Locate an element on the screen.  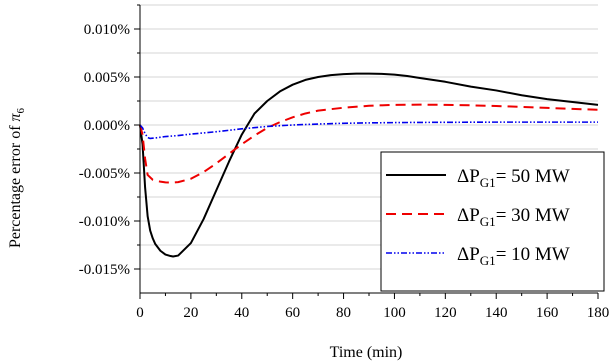
x-tick-label: 180 is located at coordinates (598, 313).